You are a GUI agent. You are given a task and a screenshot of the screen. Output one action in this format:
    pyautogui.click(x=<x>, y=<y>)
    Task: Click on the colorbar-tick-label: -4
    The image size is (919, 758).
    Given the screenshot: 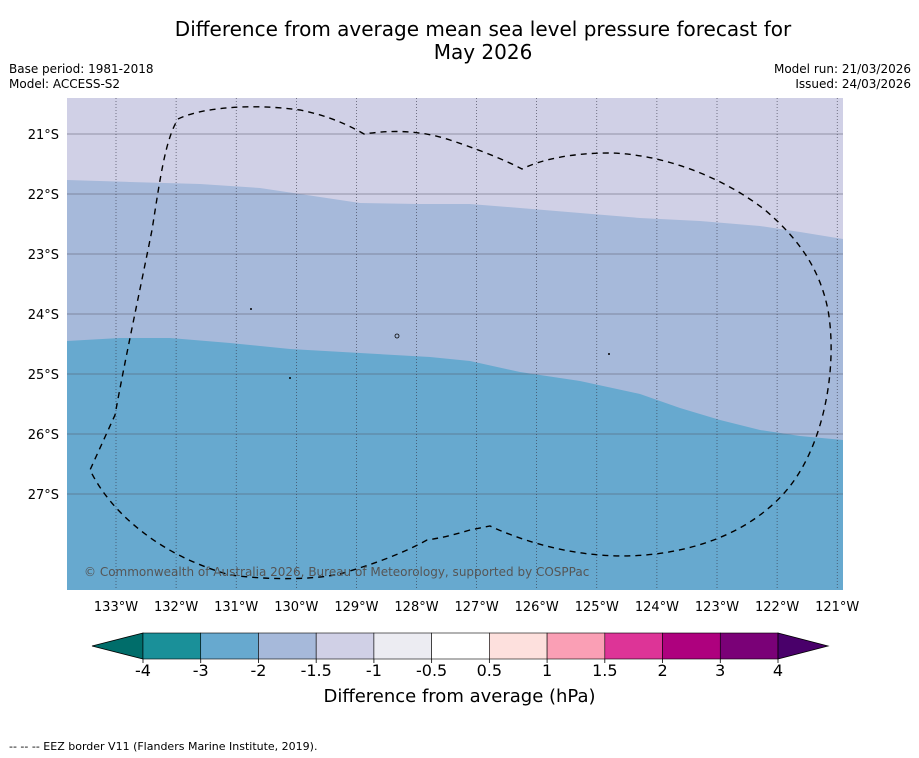 What is the action you would take?
    pyautogui.click(x=143, y=670)
    